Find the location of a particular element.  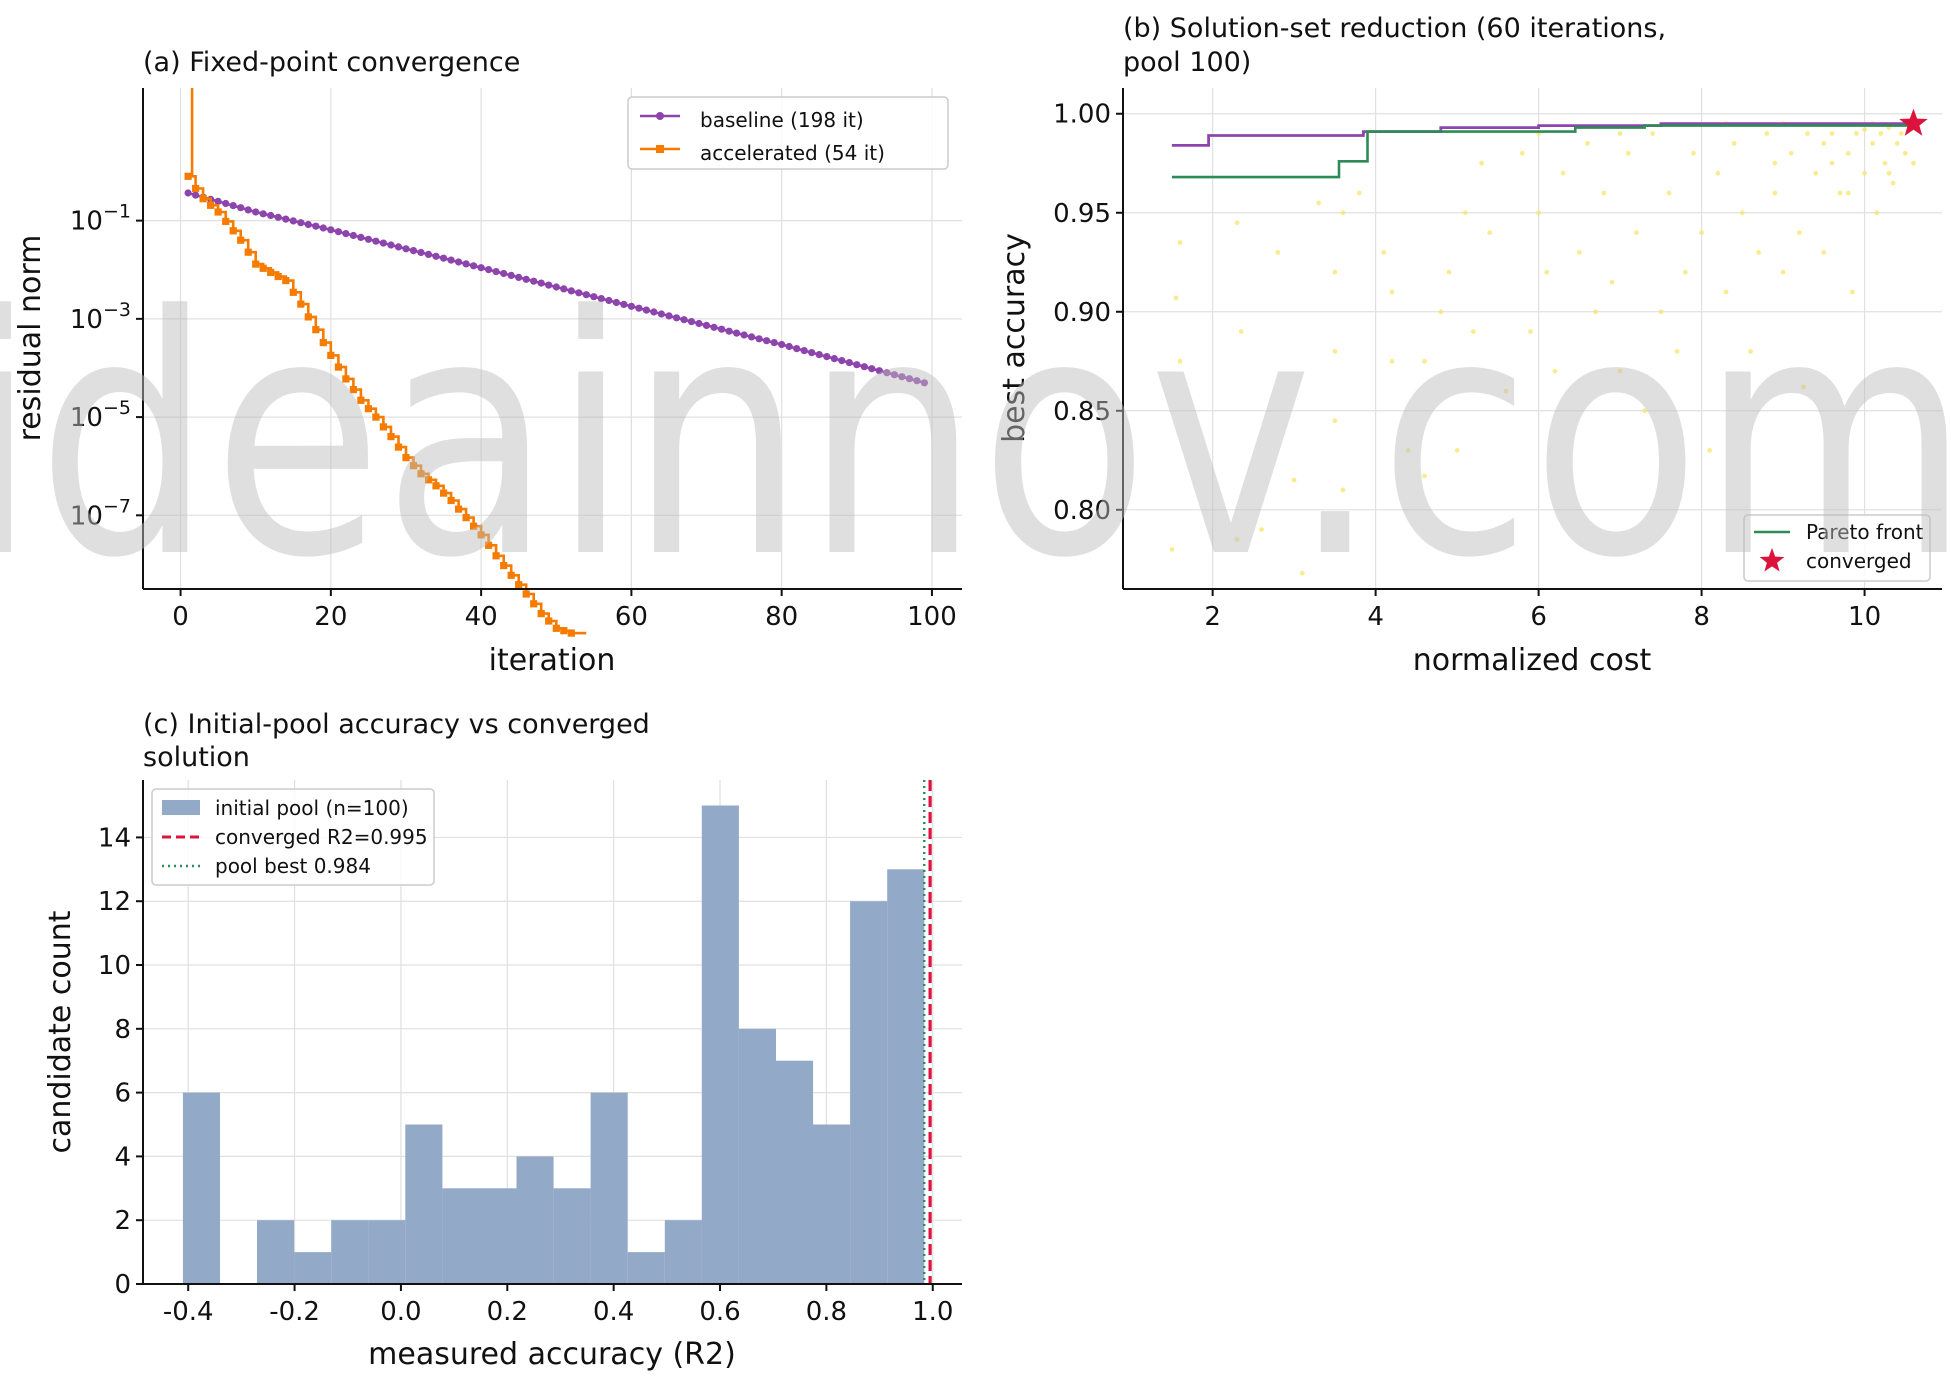

panel-a-x-tick-label: 80 is located at coordinates (781, 617).